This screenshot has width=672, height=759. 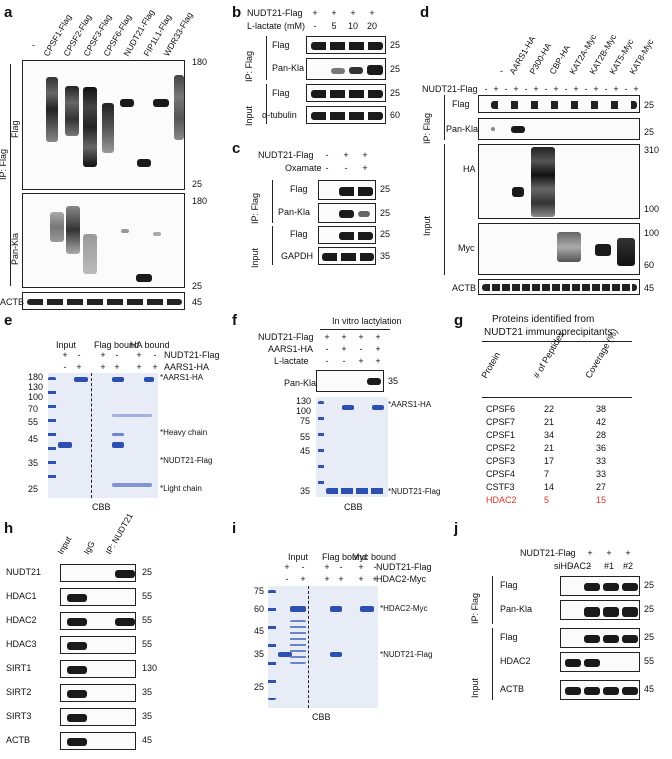 I want to click on lane-label: Input, so click(x=64, y=545).